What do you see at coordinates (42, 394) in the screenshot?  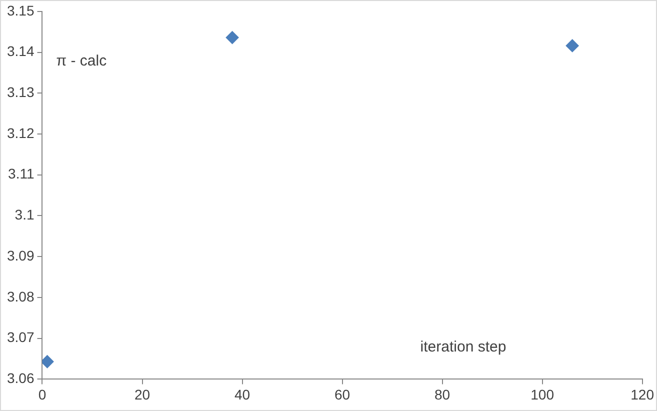 I see `x-tick-label: 0` at bounding box center [42, 394].